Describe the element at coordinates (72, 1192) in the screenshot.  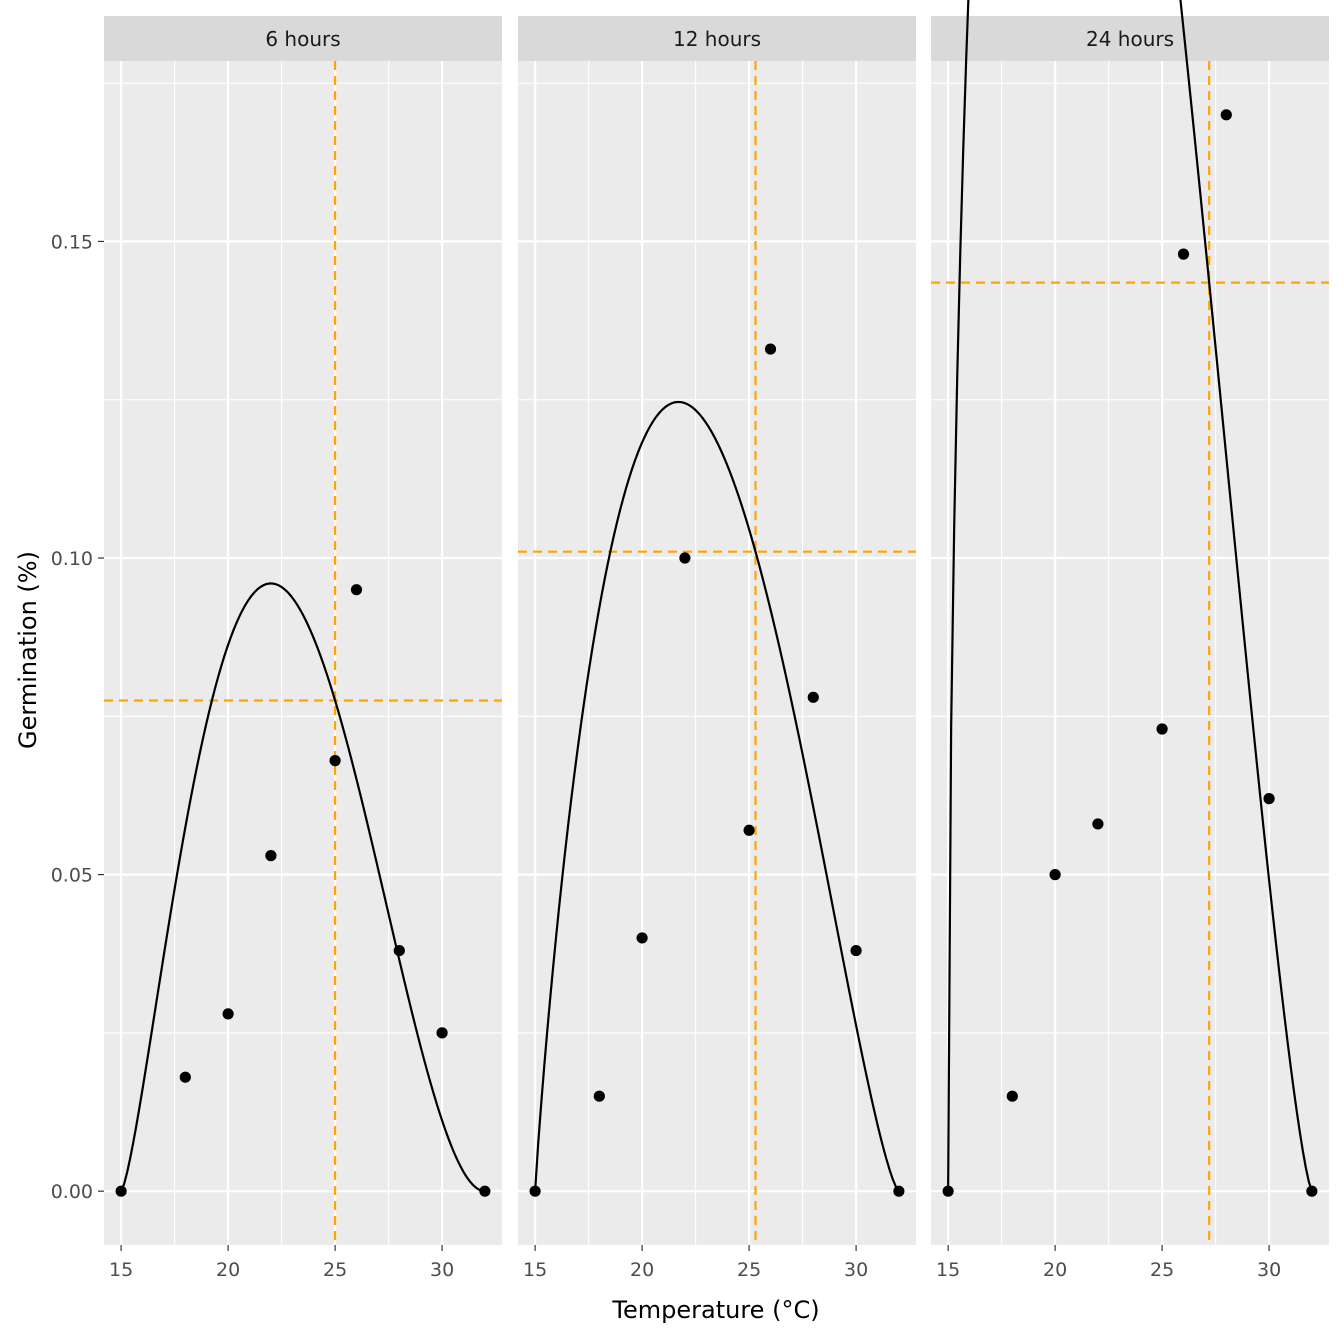
I see `y-tick-label: 0.00` at that location.